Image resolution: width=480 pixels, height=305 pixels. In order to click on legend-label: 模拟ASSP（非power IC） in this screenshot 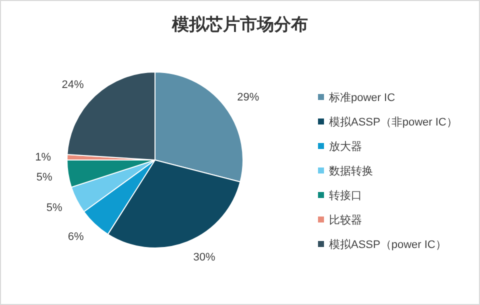, I will do `click(393, 122)`.